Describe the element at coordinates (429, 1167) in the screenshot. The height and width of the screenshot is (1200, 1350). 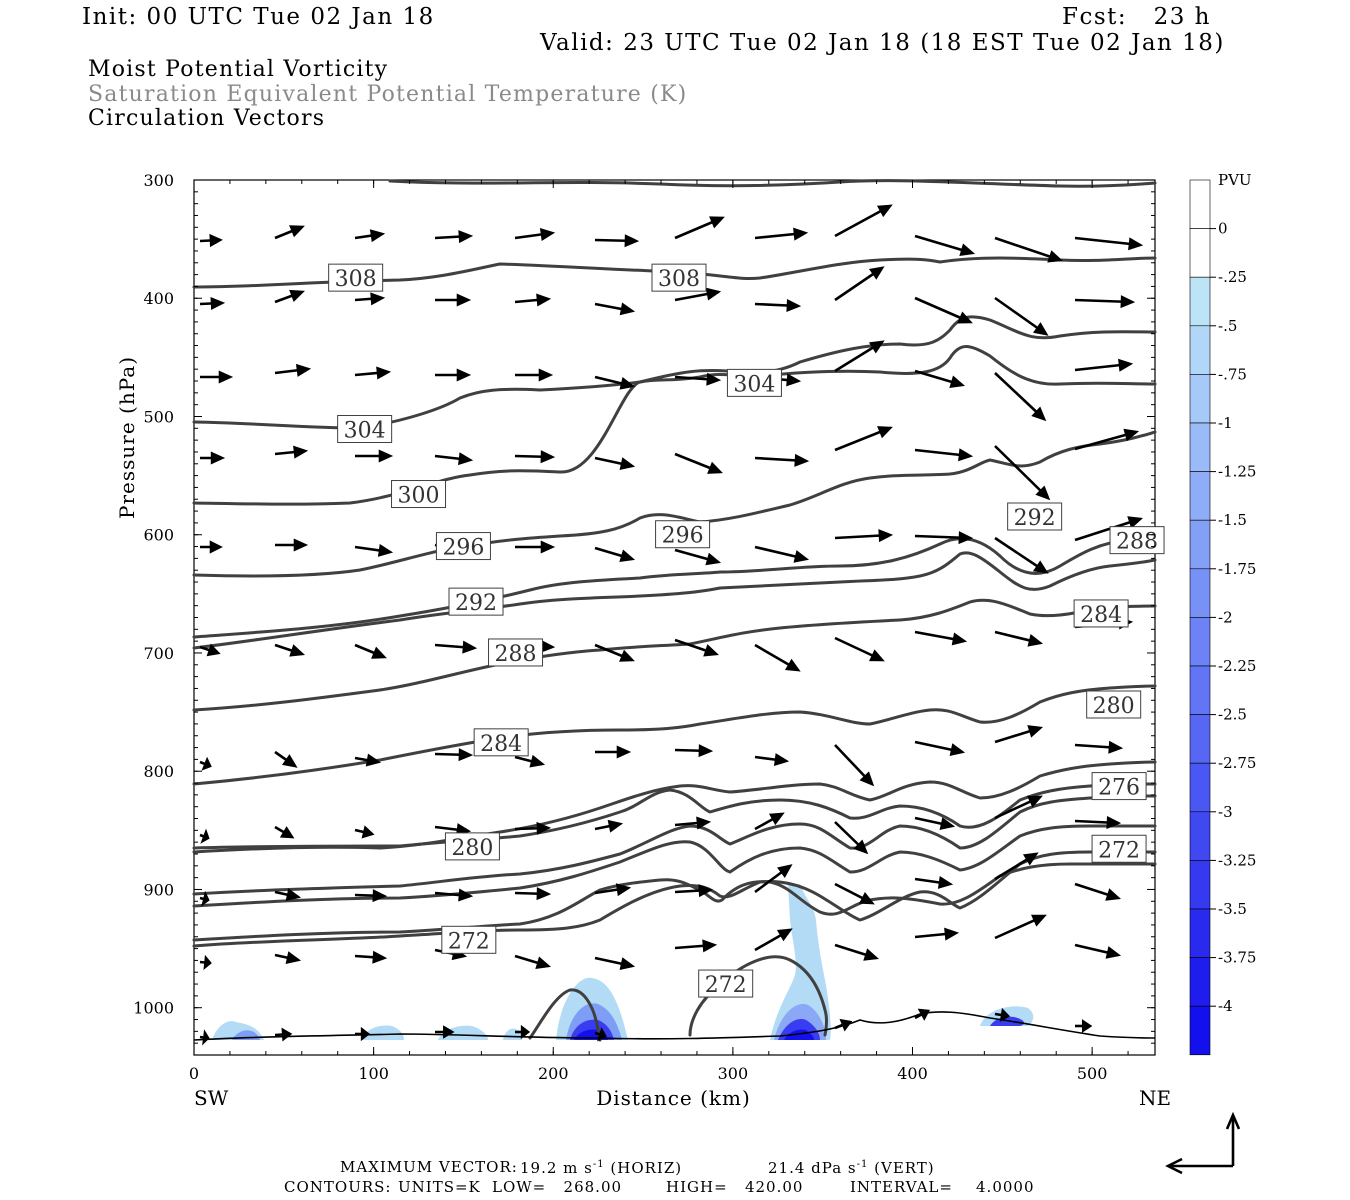
I see `max-vector-label: MAXIMUM VECTOR:` at that location.